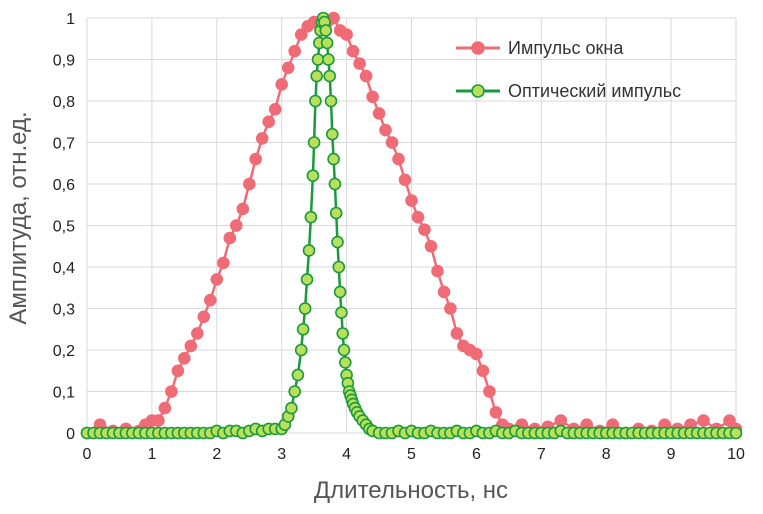 Image resolution: width=763 pixels, height=514 pixels. Describe the element at coordinates (736, 454) in the screenshot. I see `x-tick-label: 10` at that location.